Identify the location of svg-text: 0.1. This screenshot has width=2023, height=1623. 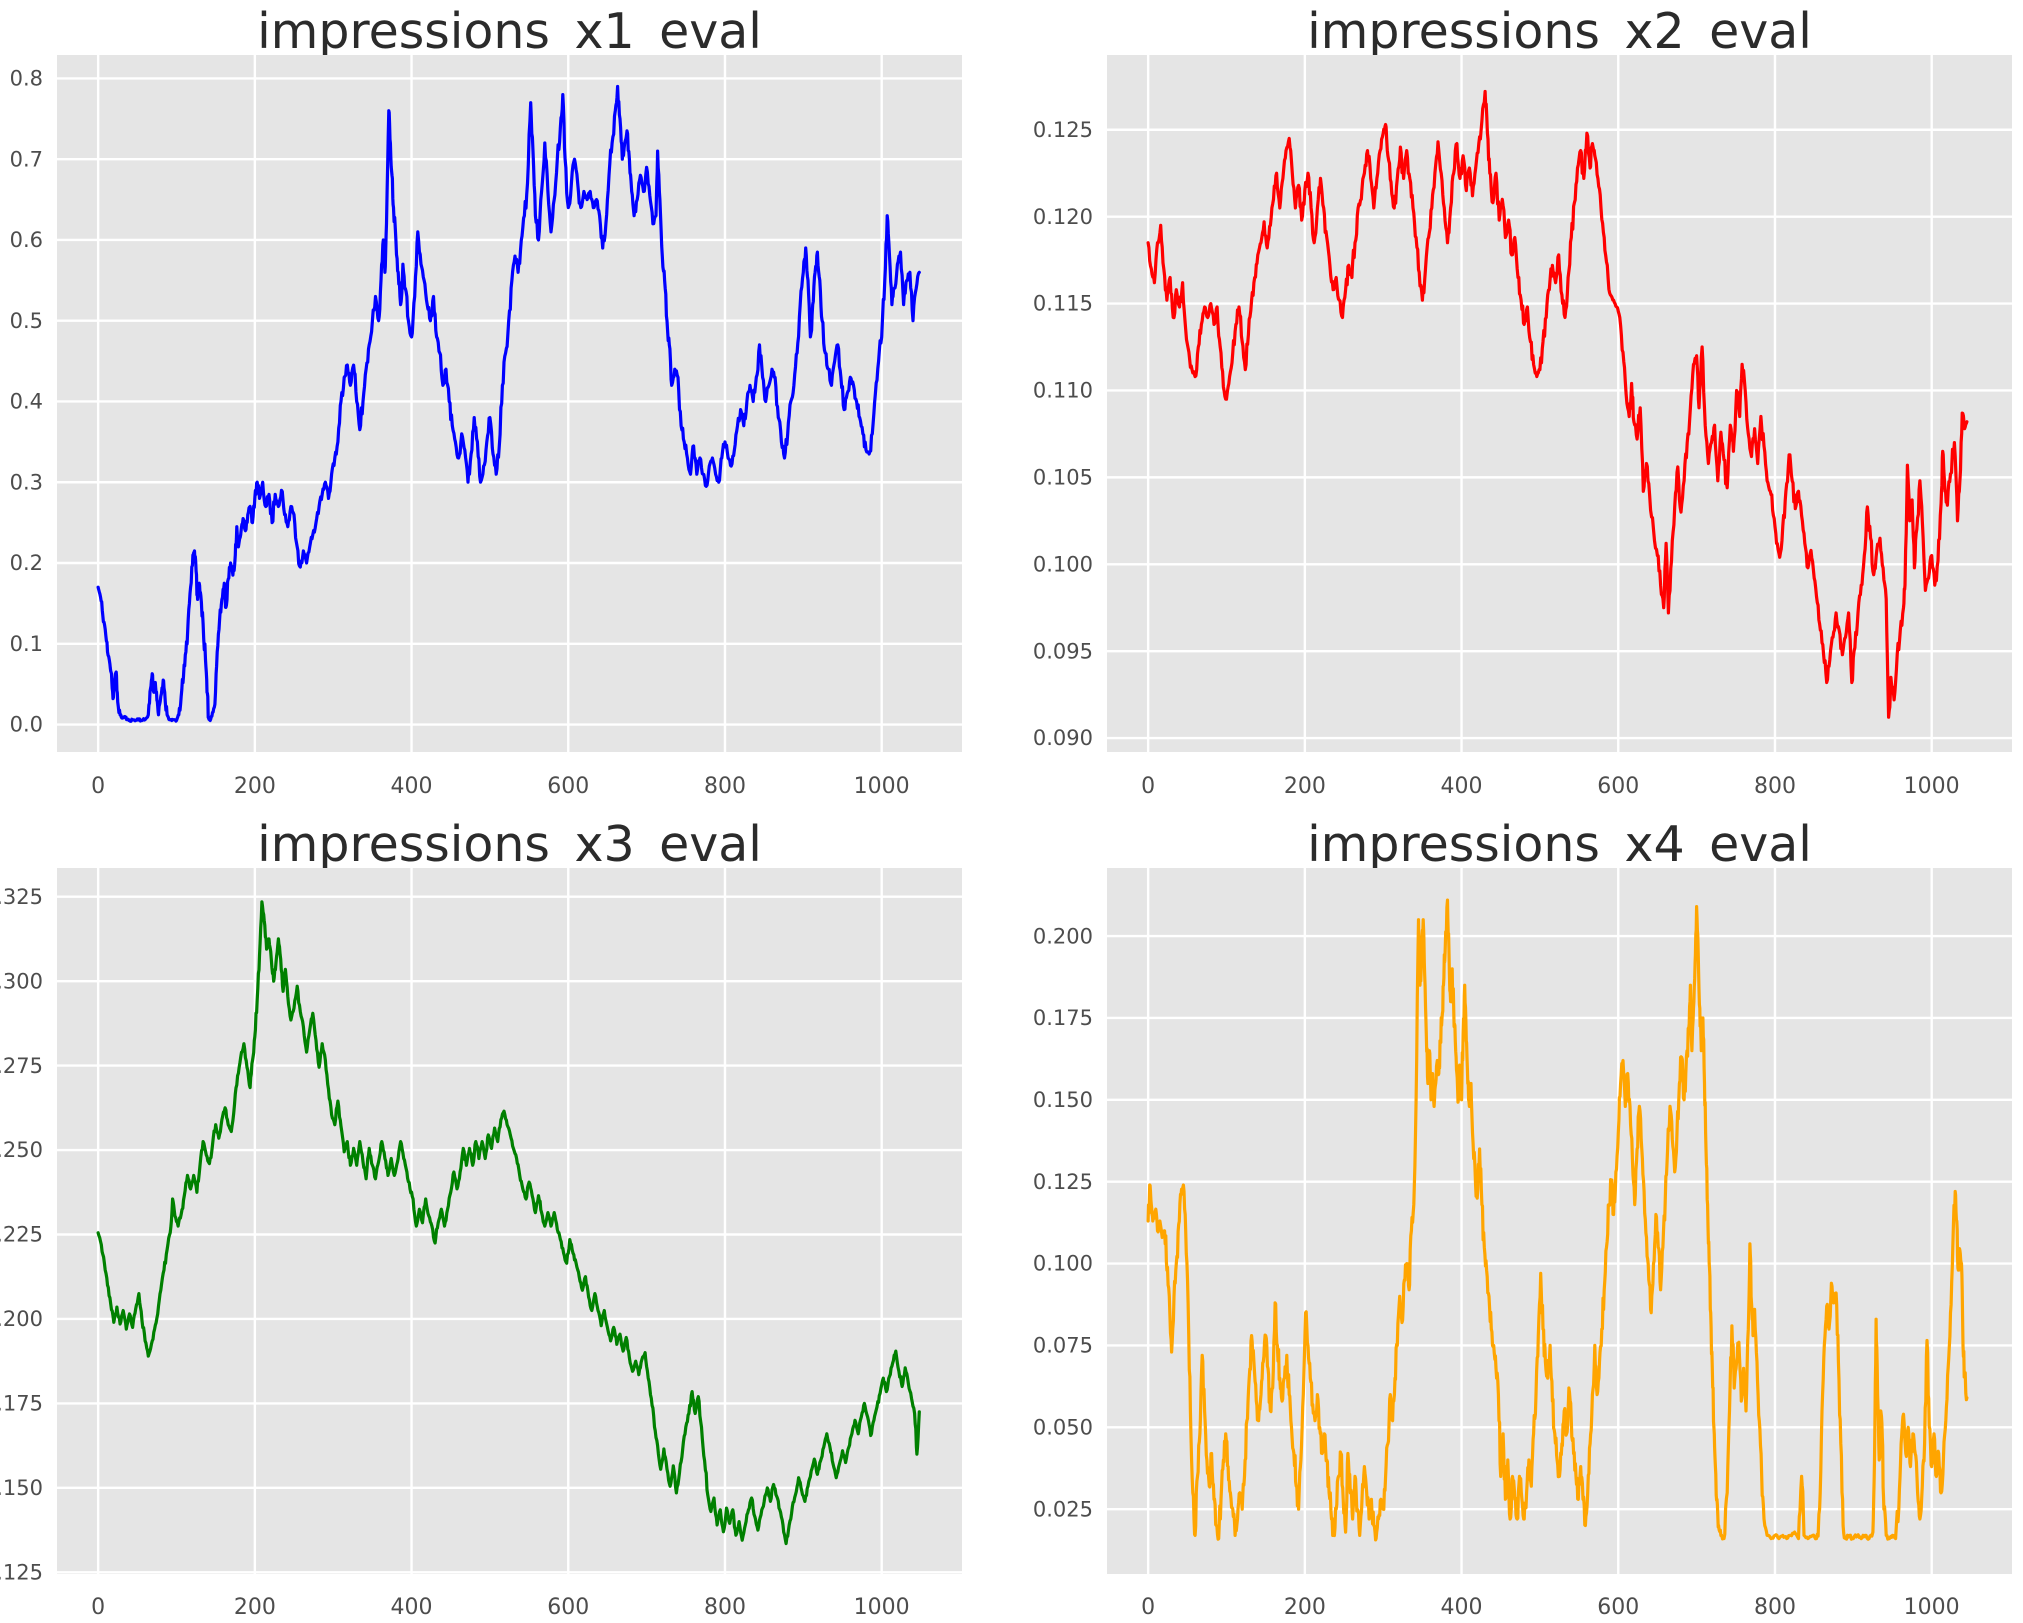
(26, 644).